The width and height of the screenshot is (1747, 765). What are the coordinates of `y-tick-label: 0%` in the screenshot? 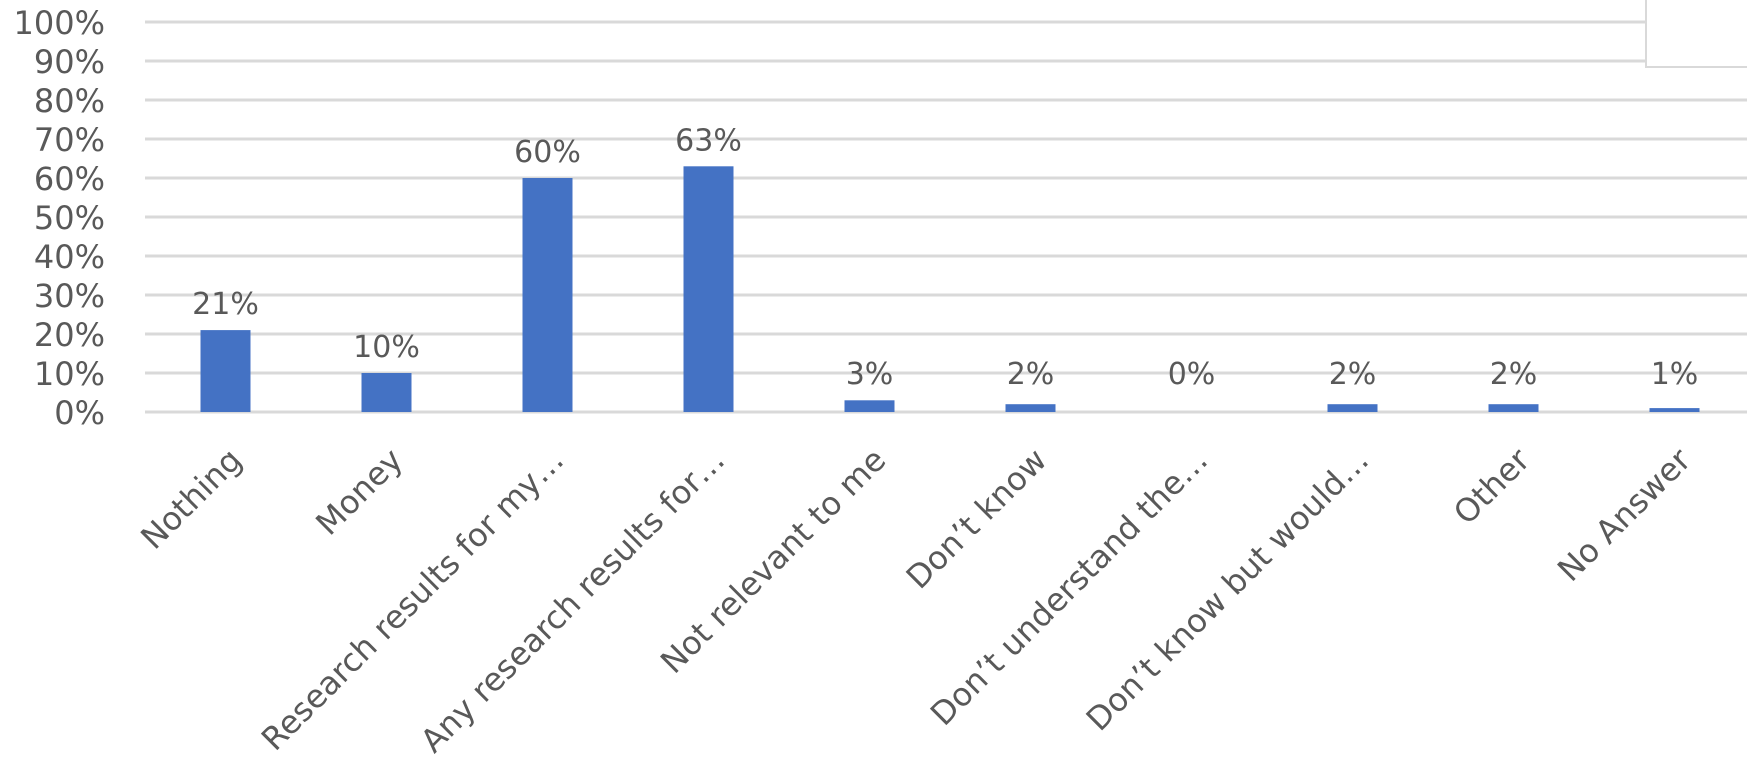 It's located at (79, 413).